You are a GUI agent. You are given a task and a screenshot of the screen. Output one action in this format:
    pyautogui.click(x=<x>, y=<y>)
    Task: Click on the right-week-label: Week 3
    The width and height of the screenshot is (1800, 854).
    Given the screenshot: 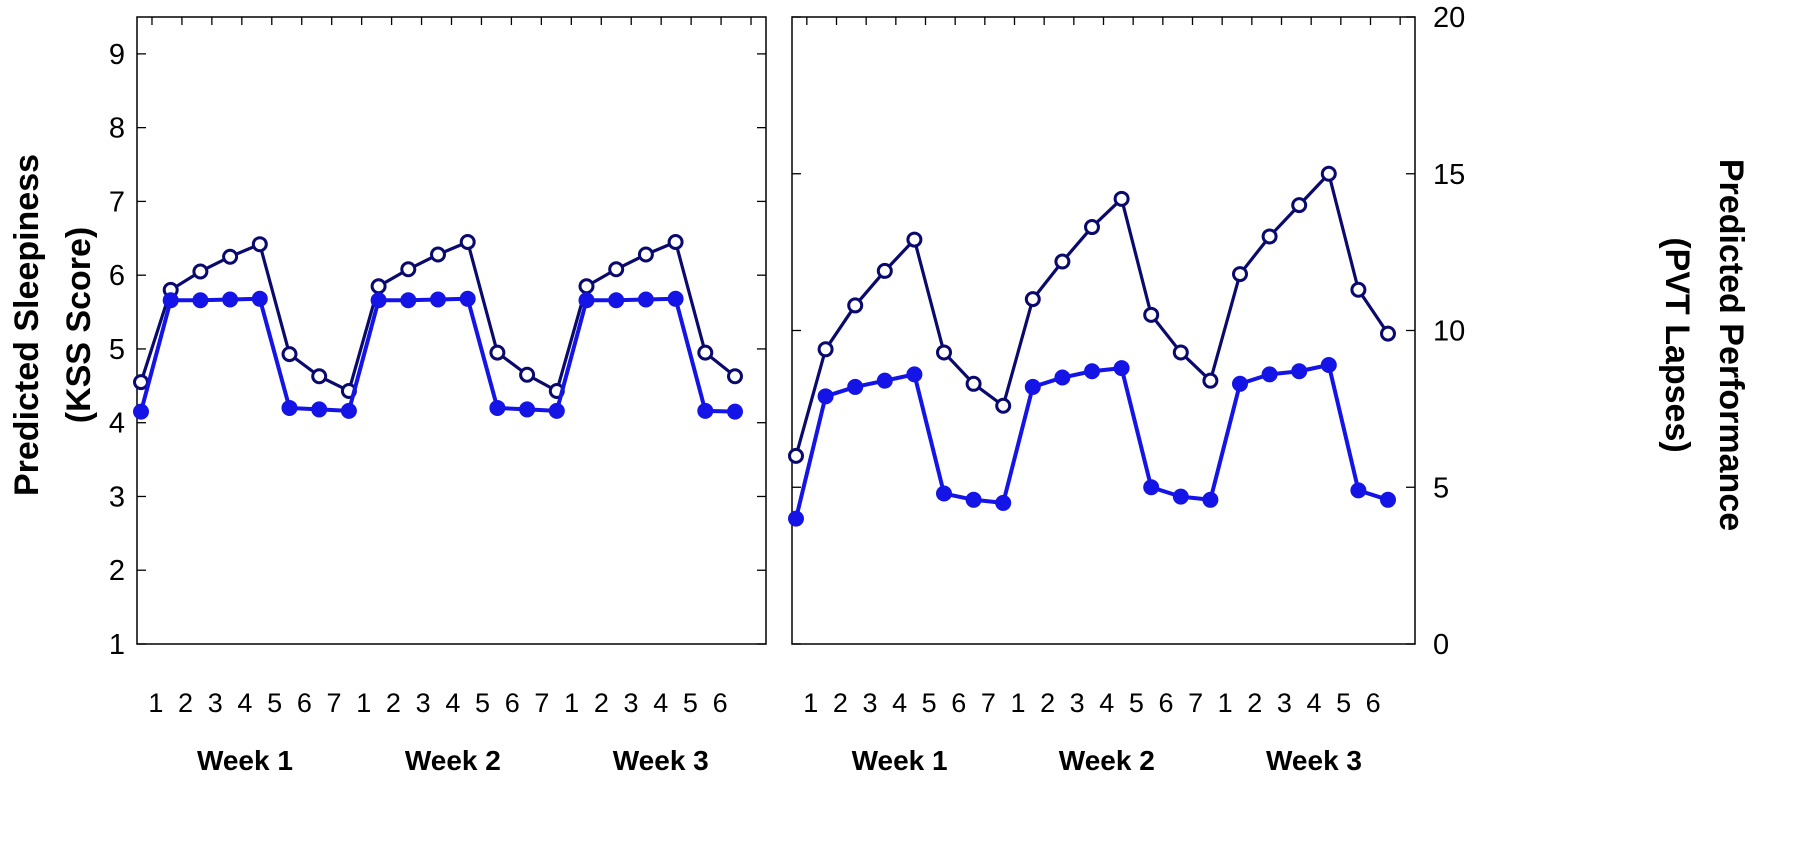 What is the action you would take?
    pyautogui.click(x=1314, y=760)
    